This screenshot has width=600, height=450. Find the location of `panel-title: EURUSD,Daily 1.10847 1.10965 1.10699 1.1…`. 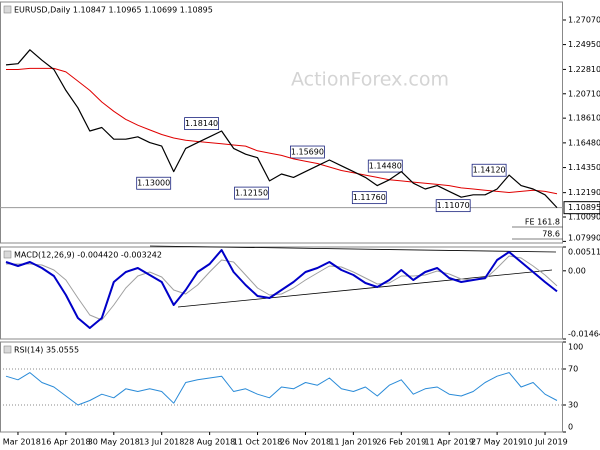

panel-title: EURUSD,Daily 1.10847 1.10965 1.10699 1.1… is located at coordinates (113, 10).